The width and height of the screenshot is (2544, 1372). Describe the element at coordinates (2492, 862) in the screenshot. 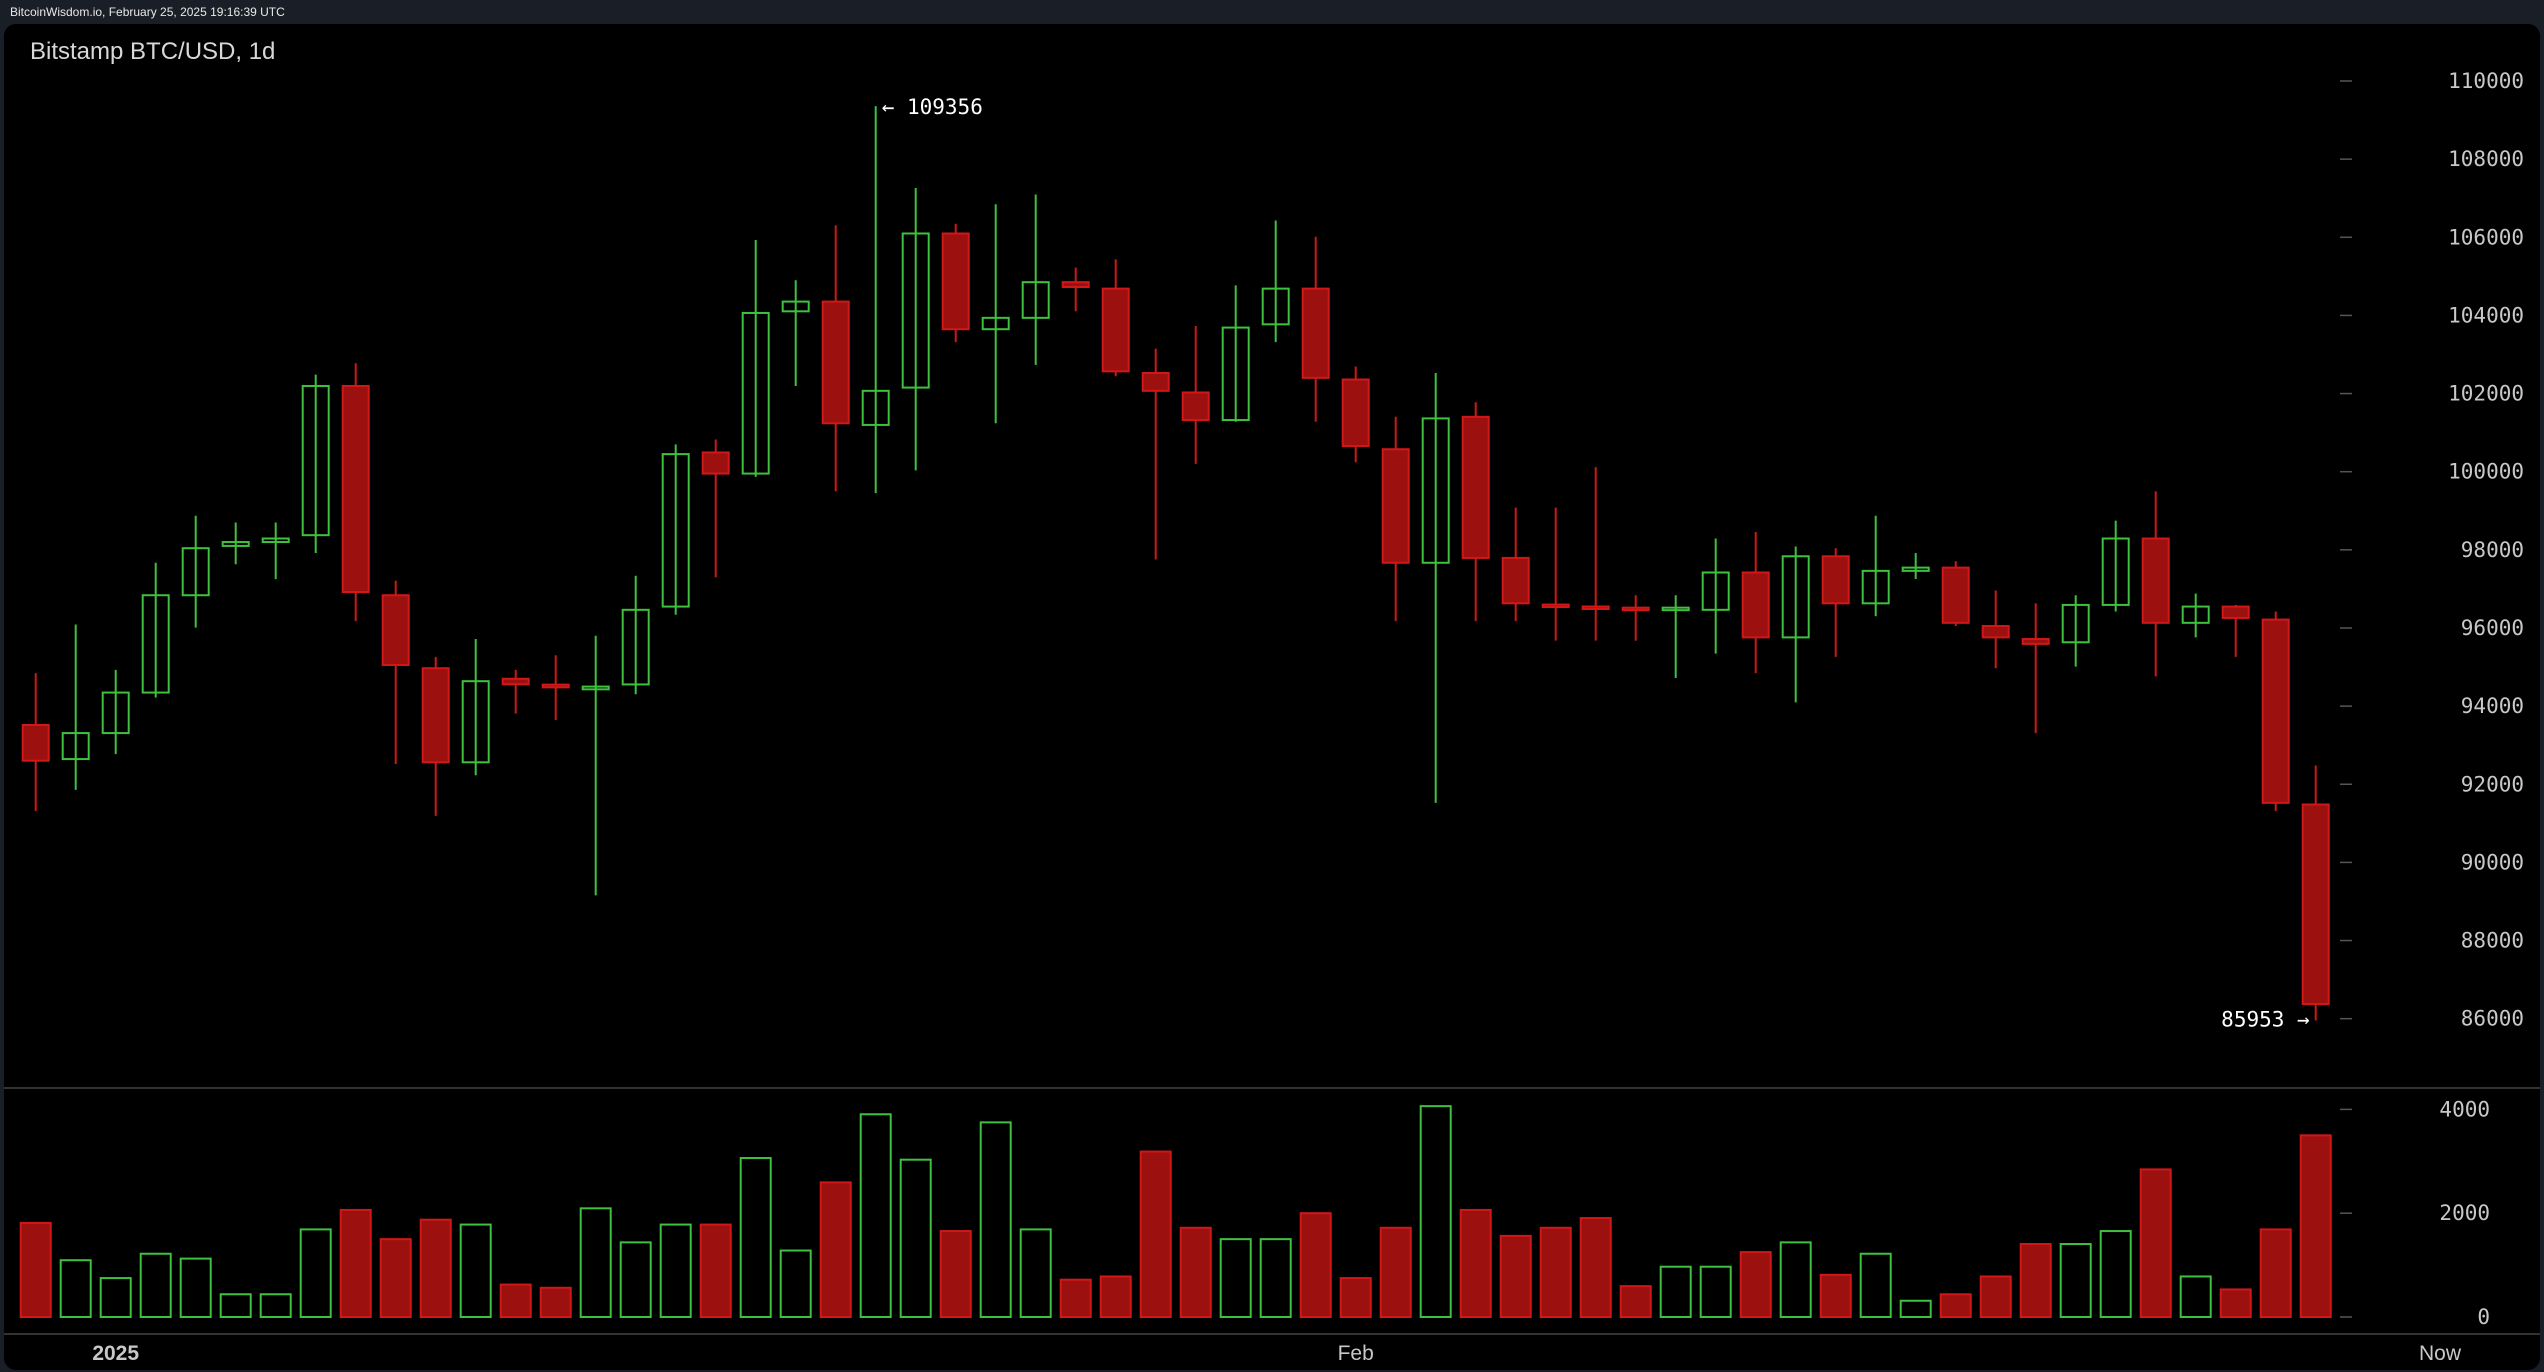

I see `price-tick-label: 90000` at that location.